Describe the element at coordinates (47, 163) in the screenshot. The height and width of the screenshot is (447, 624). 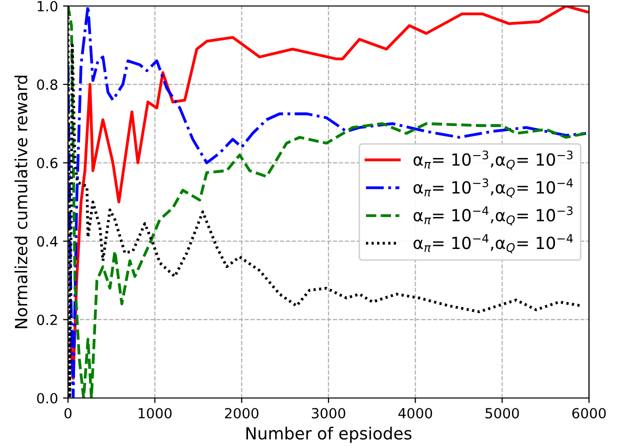
I see `y-tick-label: 0.6` at that location.